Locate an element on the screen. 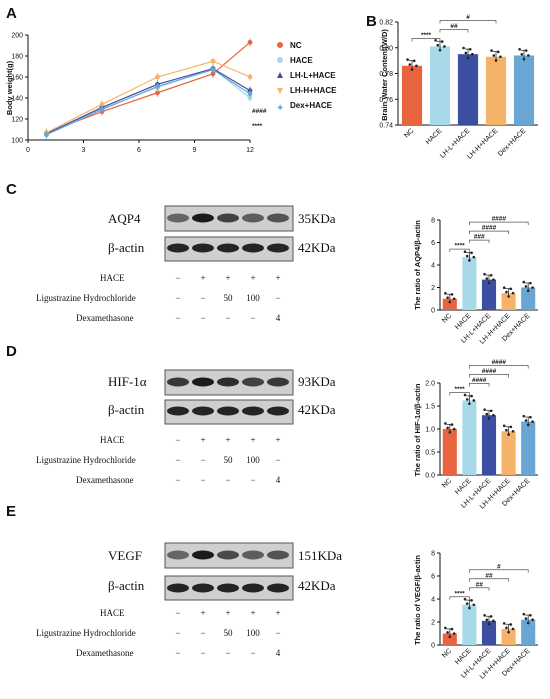  chart-d-bar is located at coordinates (469, 437).